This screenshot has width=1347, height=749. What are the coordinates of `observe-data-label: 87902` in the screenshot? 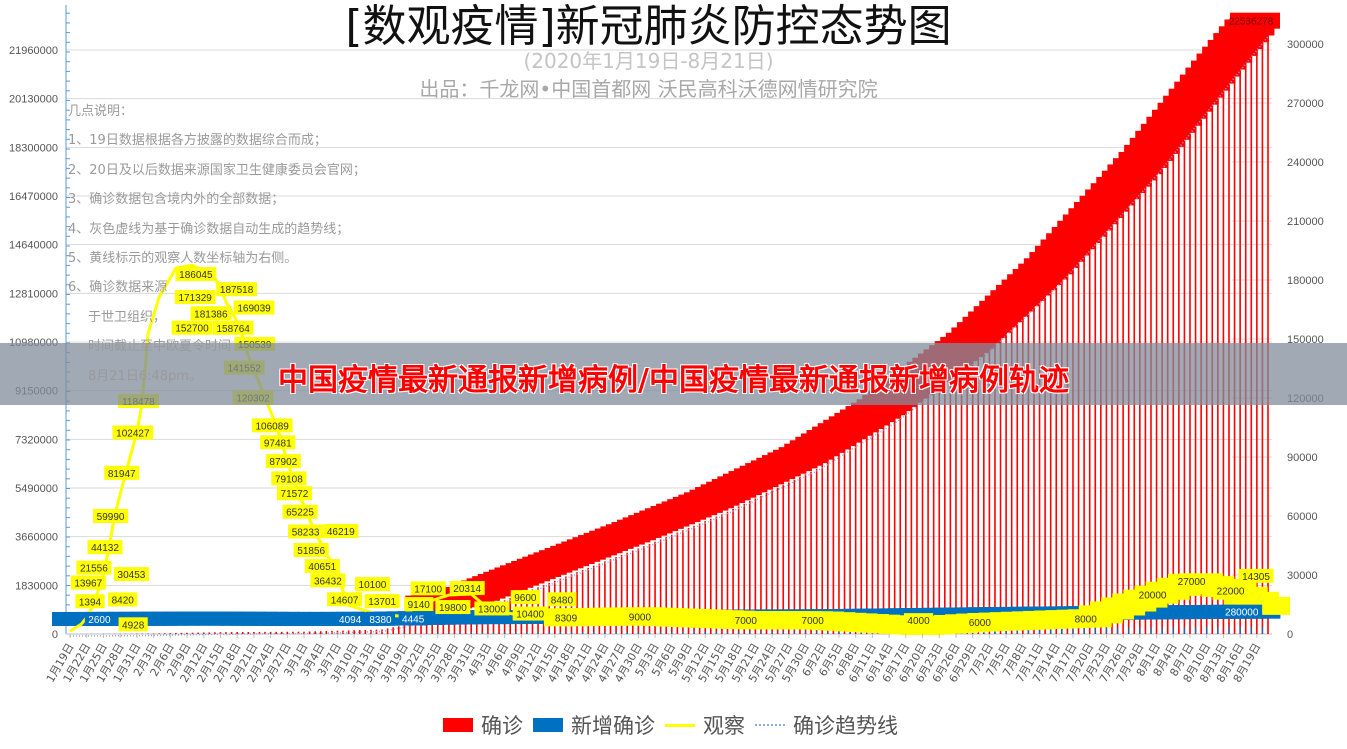 It's located at (283, 462).